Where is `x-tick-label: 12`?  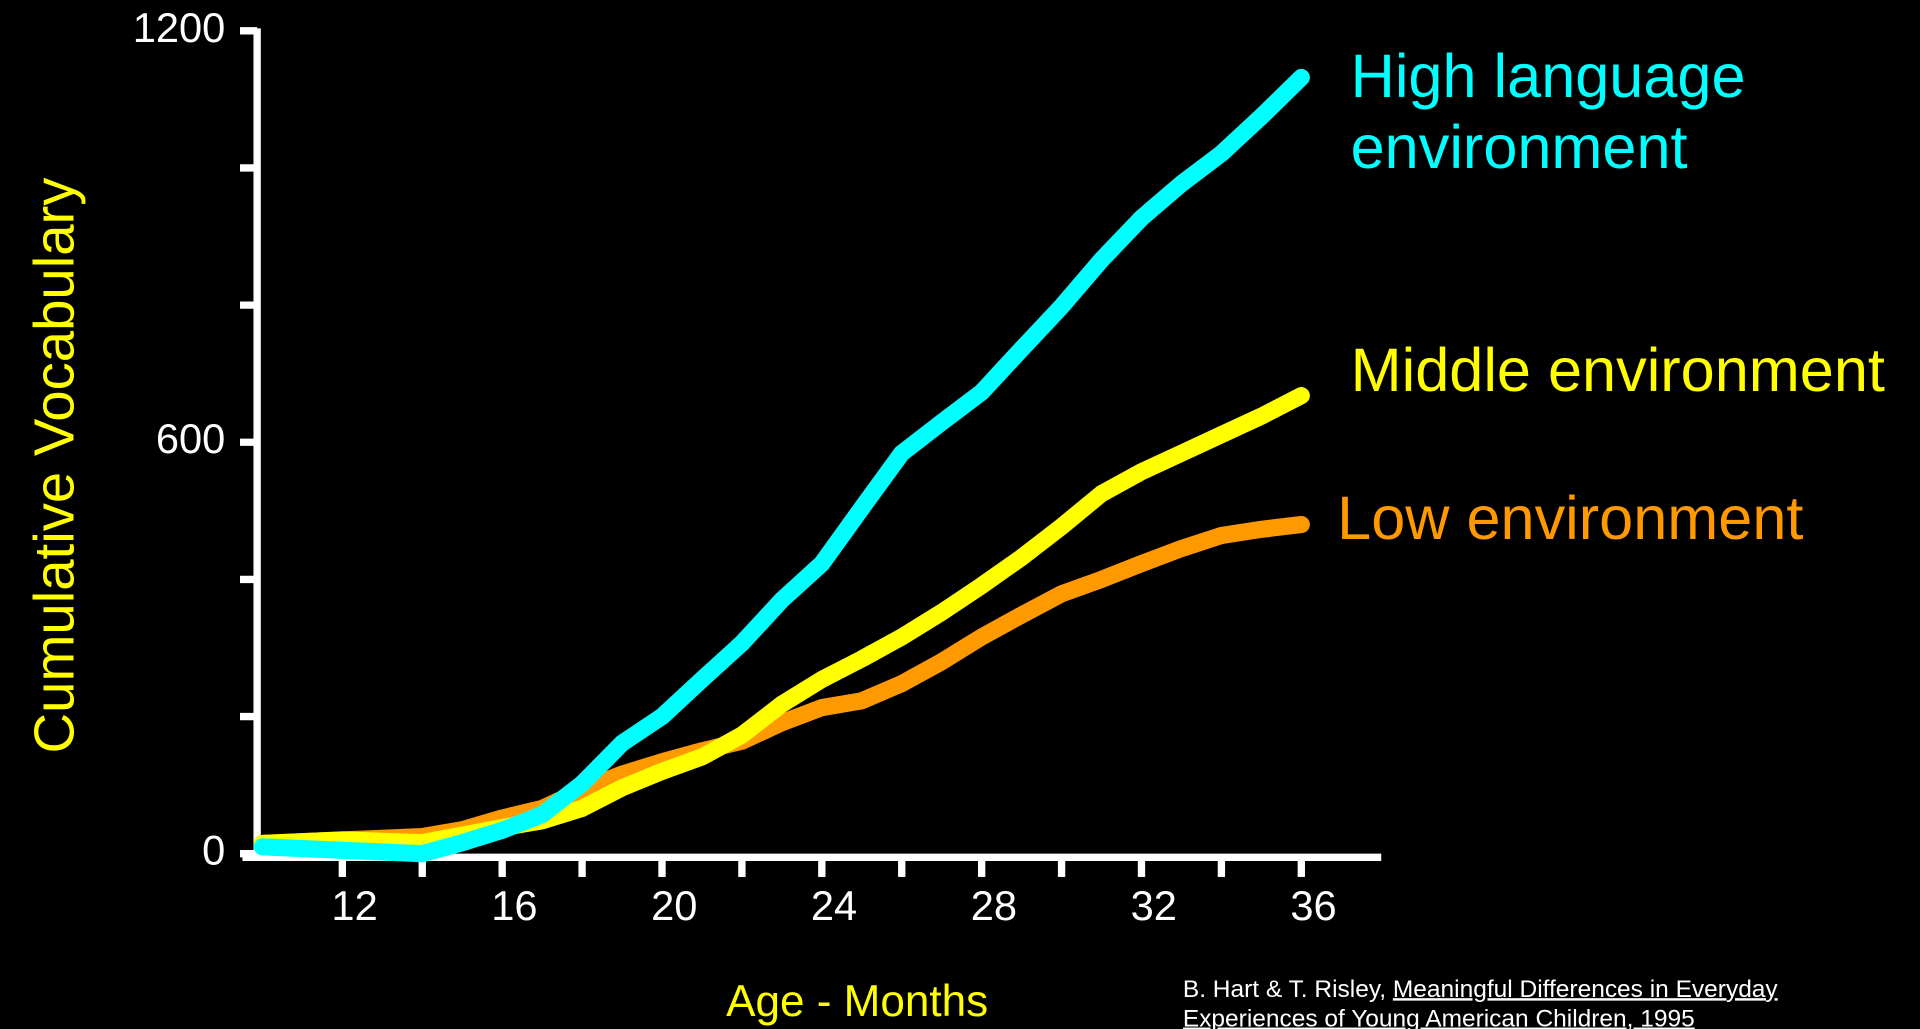 x-tick-label: 12 is located at coordinates (354, 905).